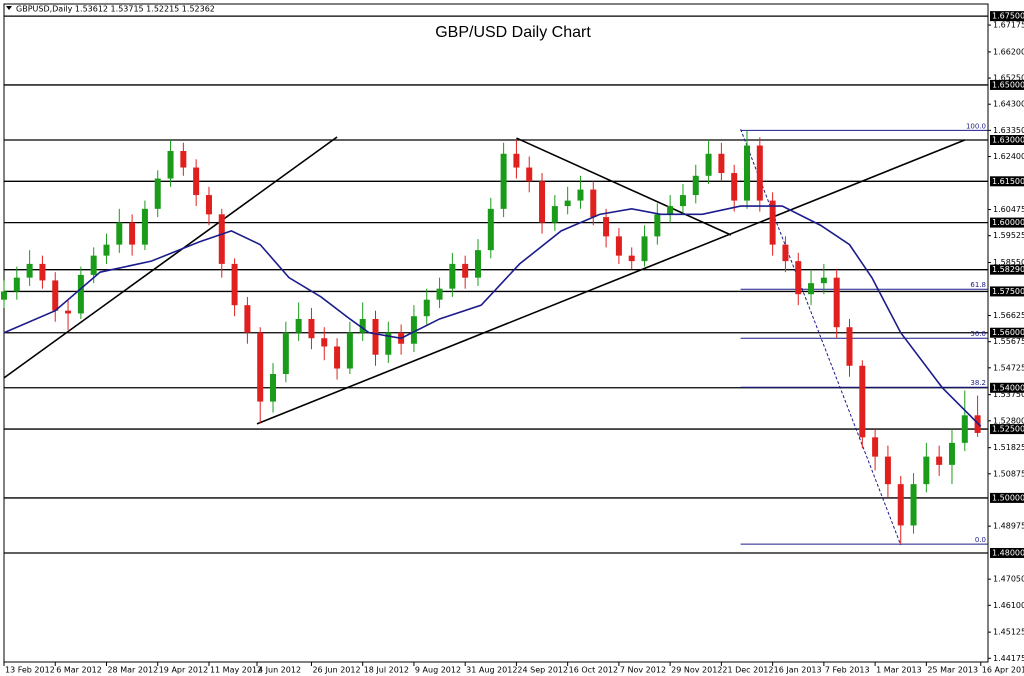  Describe the element at coordinates (79, 670) in the screenshot. I see `x-tick-label: 6 Mar 2012` at that location.